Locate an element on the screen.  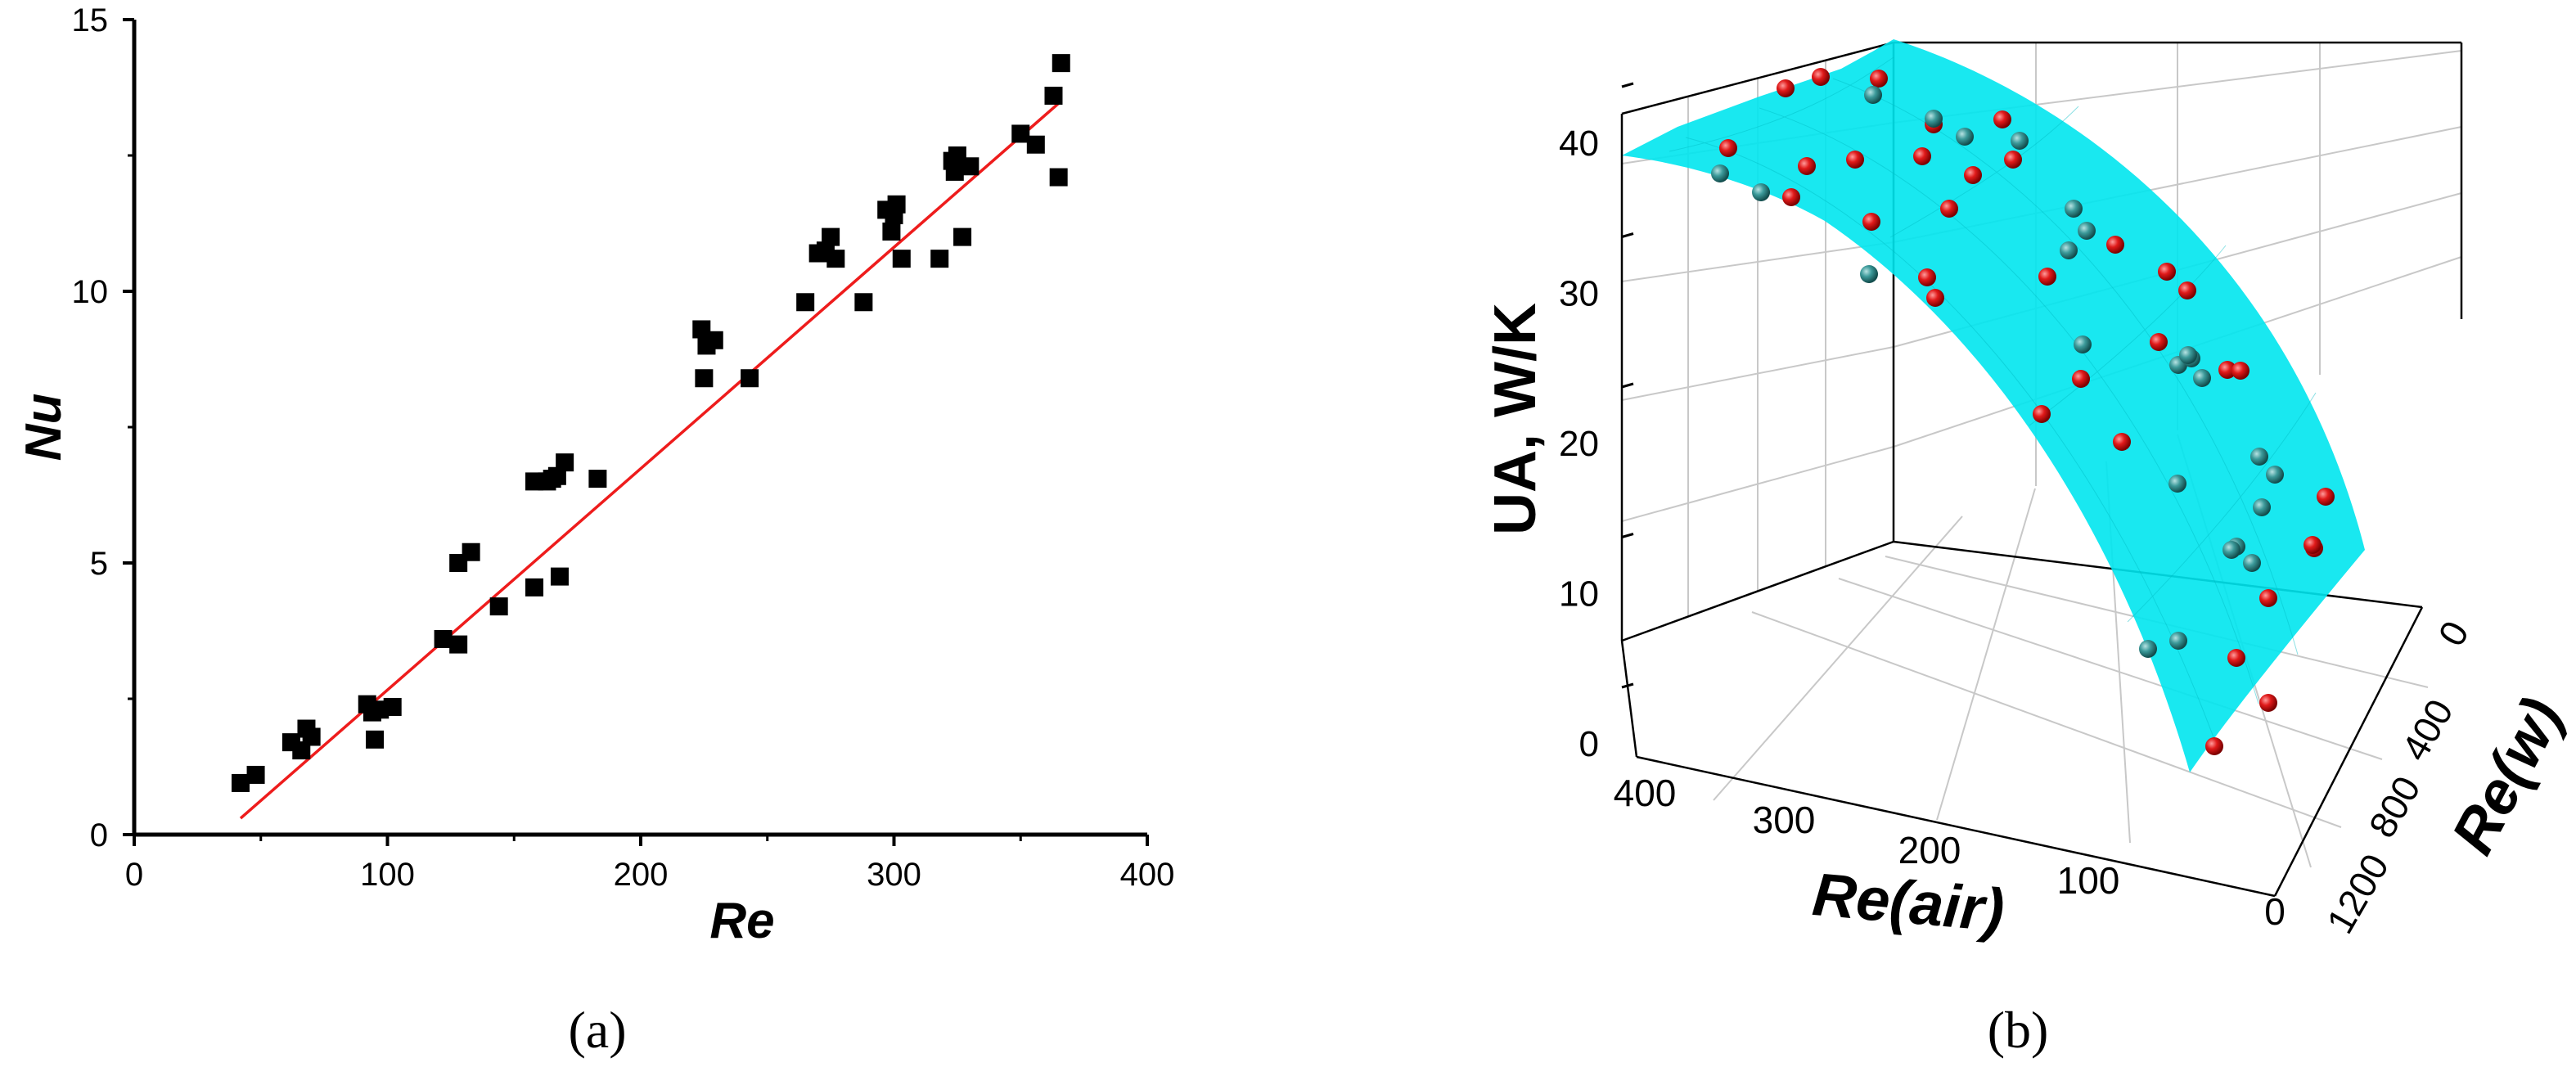
x-tick-label: 200 is located at coordinates (642, 875).